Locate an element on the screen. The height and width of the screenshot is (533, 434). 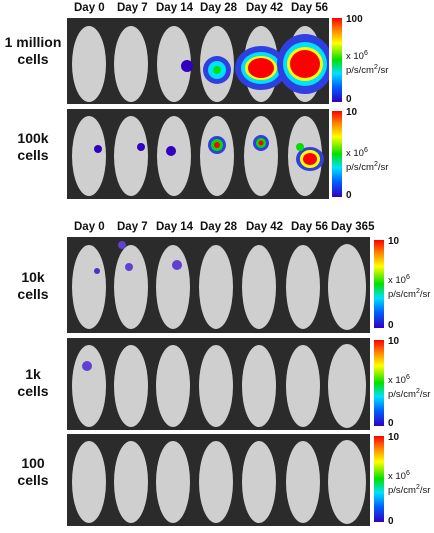
mouse-image-1-million is located at coordinates (200, 64).